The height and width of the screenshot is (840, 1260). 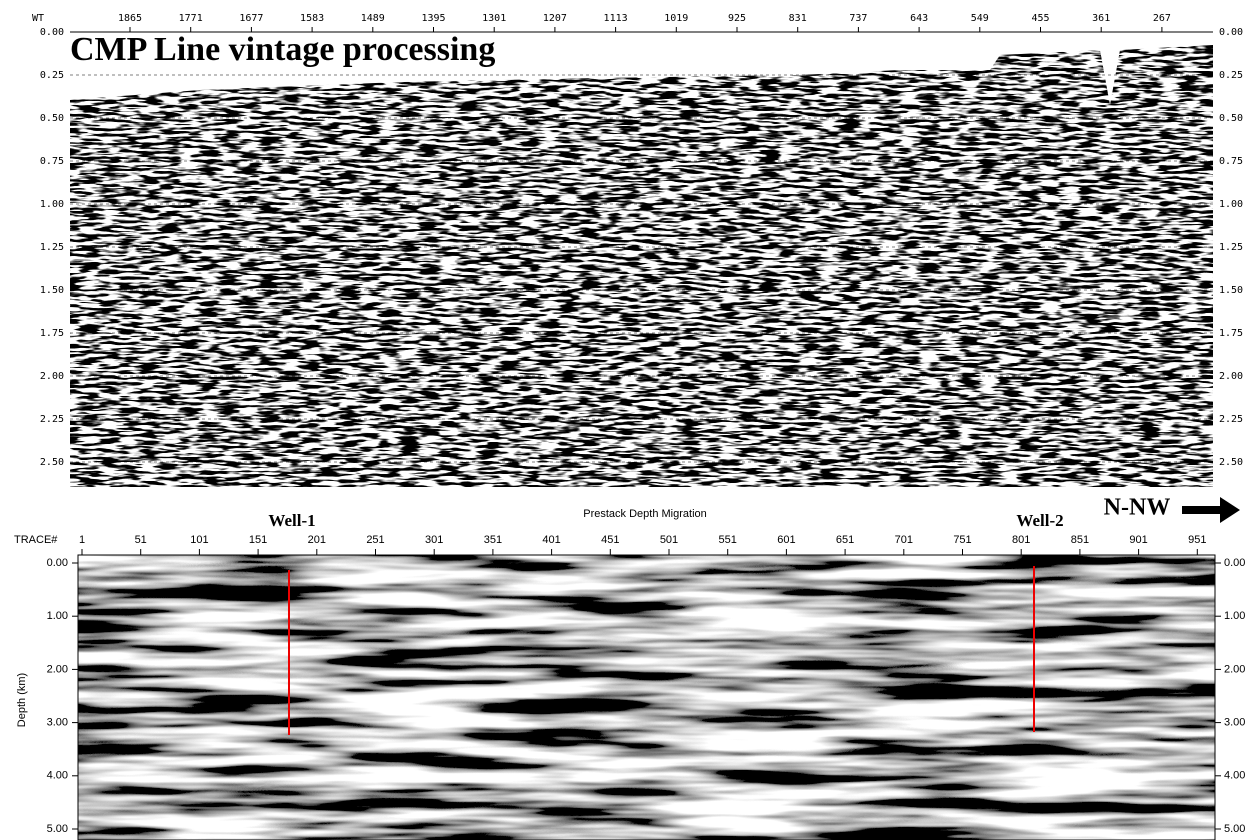 I want to click on x-tick-label: 451, so click(x=610, y=540).